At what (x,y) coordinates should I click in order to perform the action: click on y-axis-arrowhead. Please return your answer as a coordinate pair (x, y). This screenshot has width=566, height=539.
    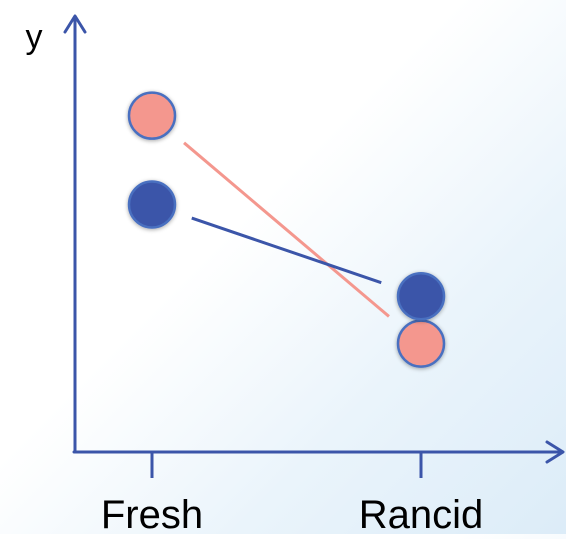
    Looking at the image, I should click on (75, 24).